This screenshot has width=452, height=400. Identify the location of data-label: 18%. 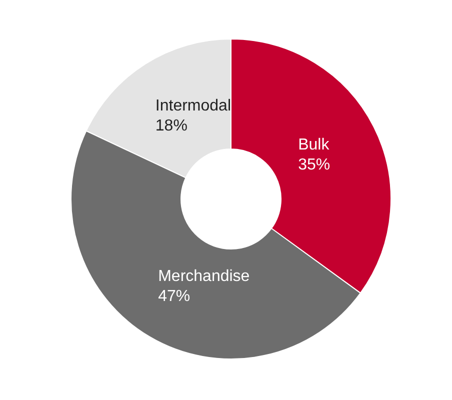
(171, 126).